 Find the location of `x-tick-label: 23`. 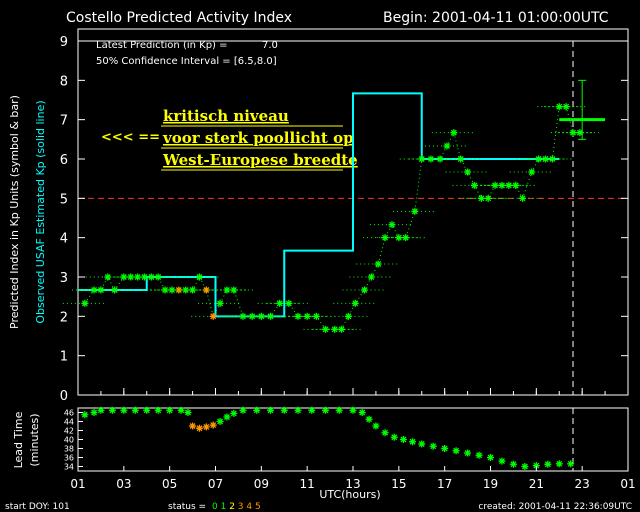

x-tick-label: 23 is located at coordinates (582, 484).